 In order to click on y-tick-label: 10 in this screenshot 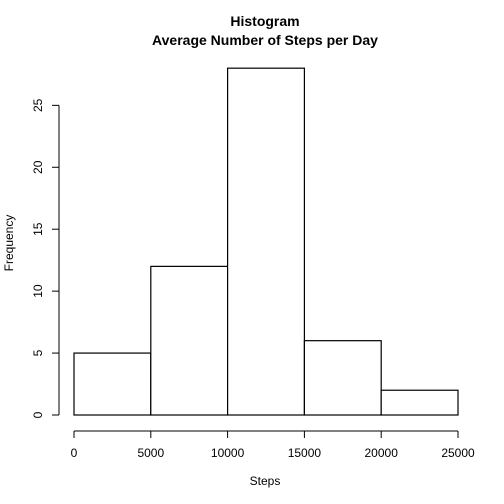, I will do `click(38, 291)`.